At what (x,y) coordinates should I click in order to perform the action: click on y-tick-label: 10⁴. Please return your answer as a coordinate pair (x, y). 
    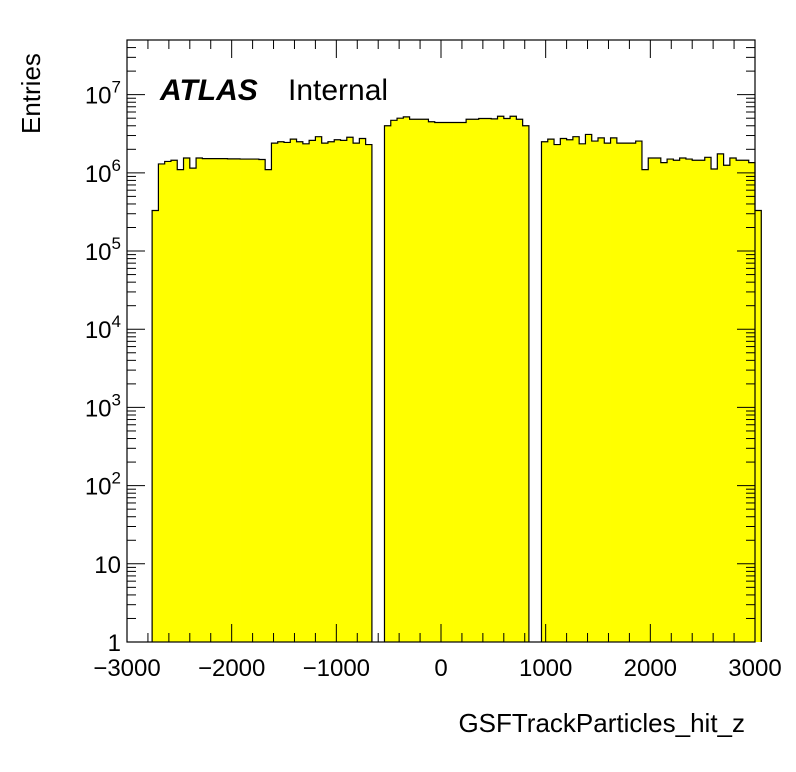
    Looking at the image, I should click on (103, 328).